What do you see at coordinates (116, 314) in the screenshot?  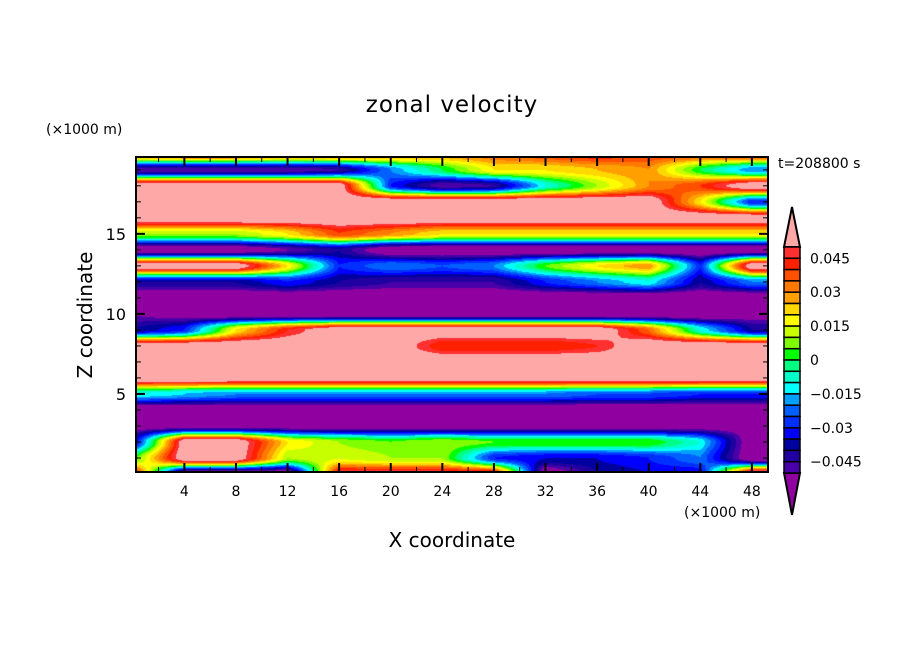 I see `y-tick-label: 10` at bounding box center [116, 314].